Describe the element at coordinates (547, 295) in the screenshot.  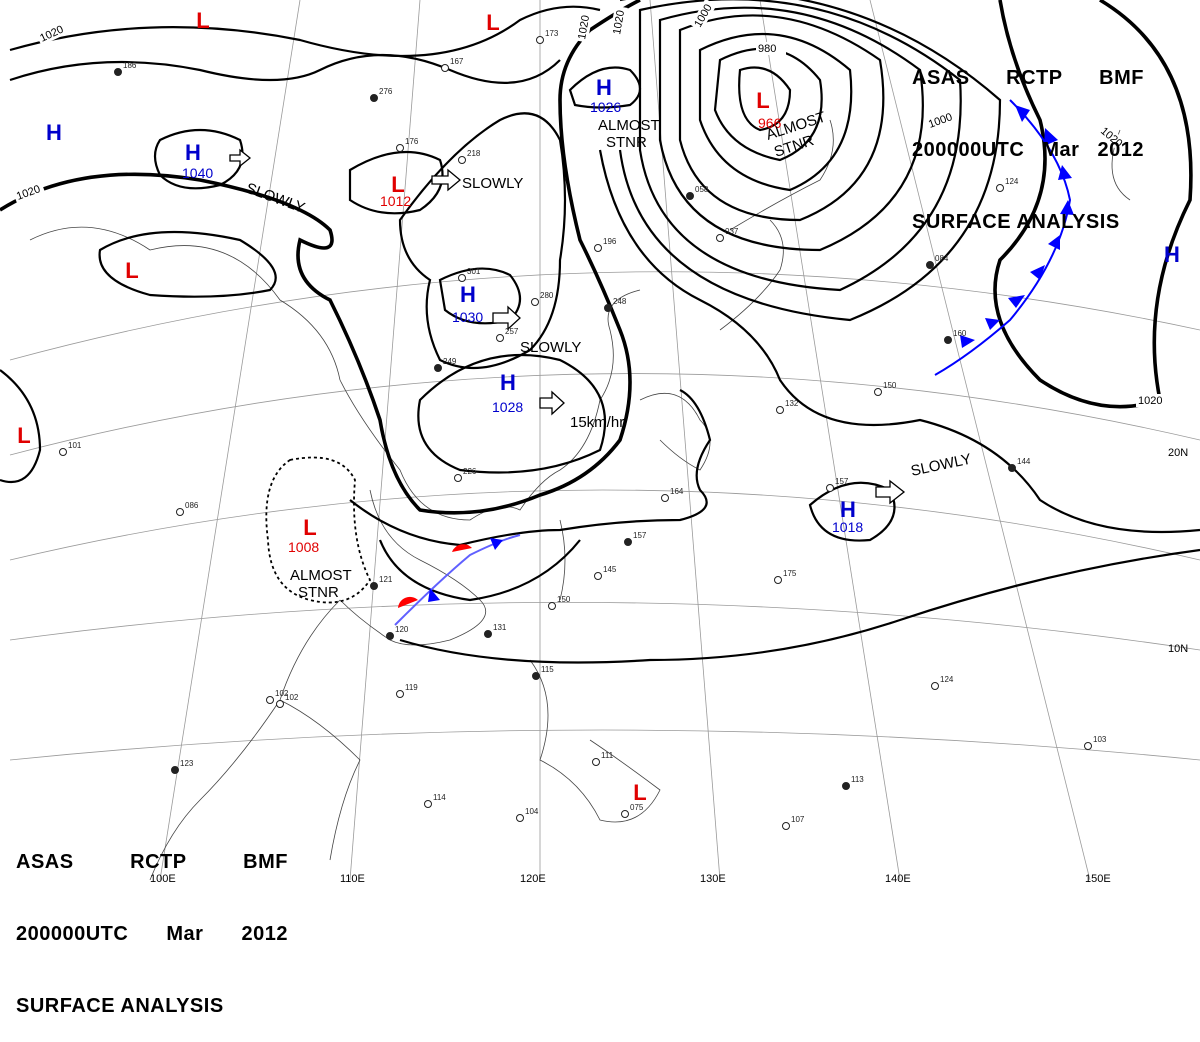
I see `station-pressure: 280` at that location.